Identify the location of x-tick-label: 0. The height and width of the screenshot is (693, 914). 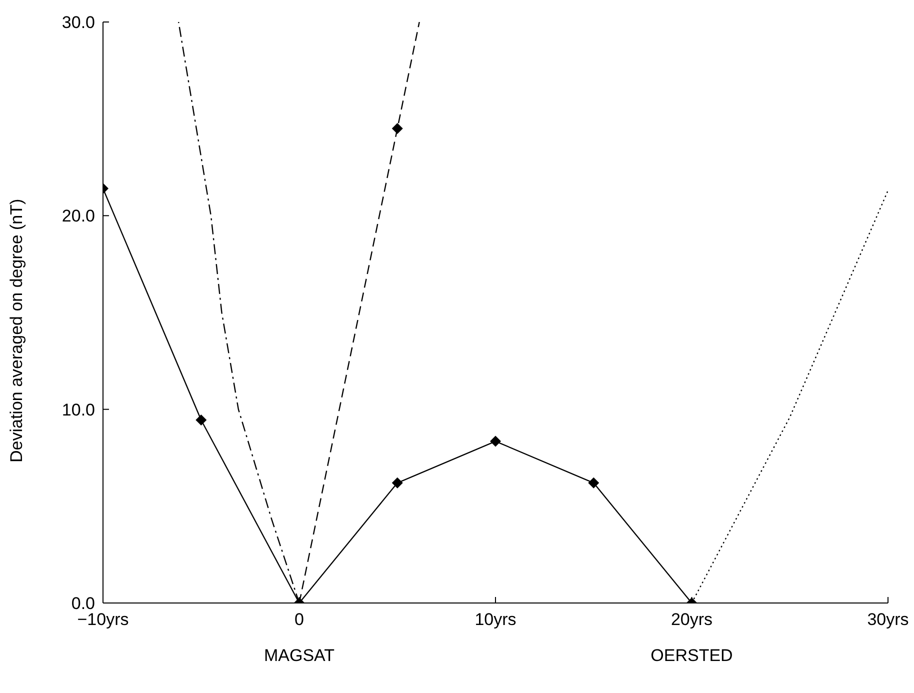
(299, 620).